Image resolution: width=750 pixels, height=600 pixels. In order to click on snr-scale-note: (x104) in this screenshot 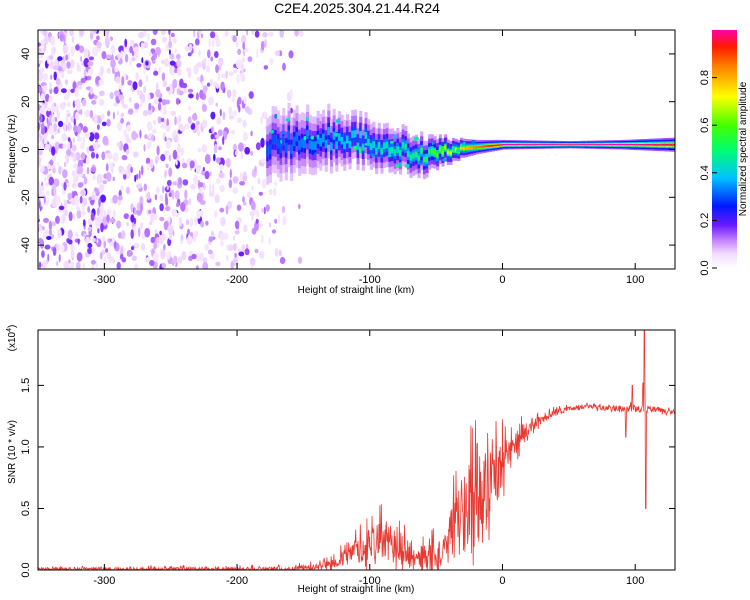, I will do `click(12, 338)`.